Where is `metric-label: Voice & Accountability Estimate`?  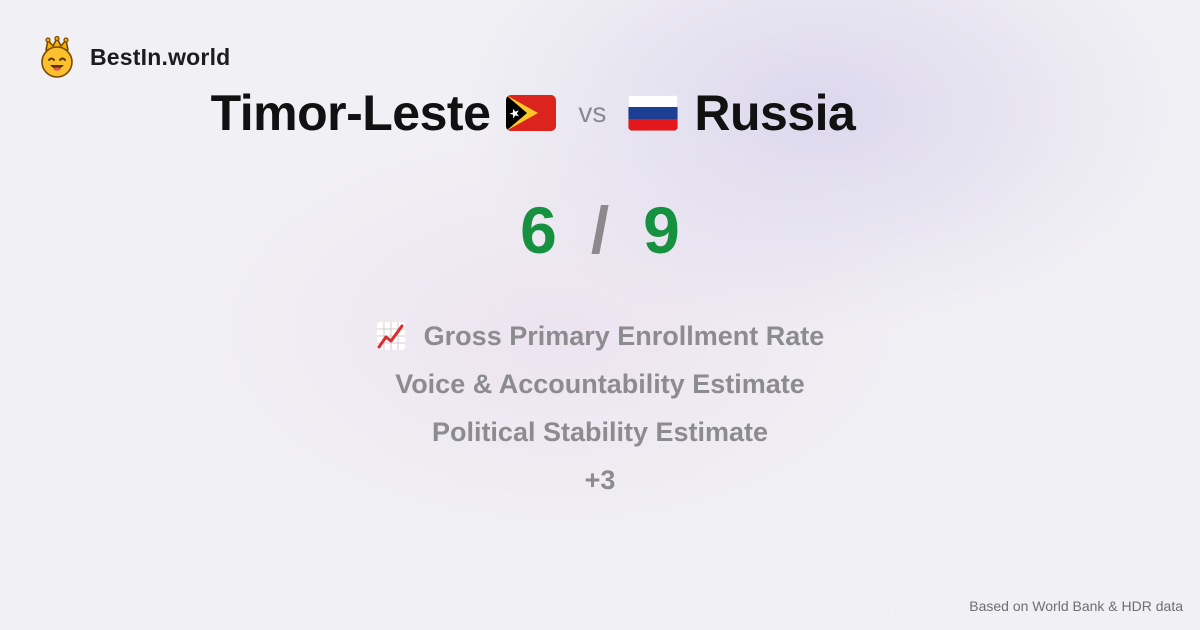 metric-label: Voice & Accountability Estimate is located at coordinates (600, 383).